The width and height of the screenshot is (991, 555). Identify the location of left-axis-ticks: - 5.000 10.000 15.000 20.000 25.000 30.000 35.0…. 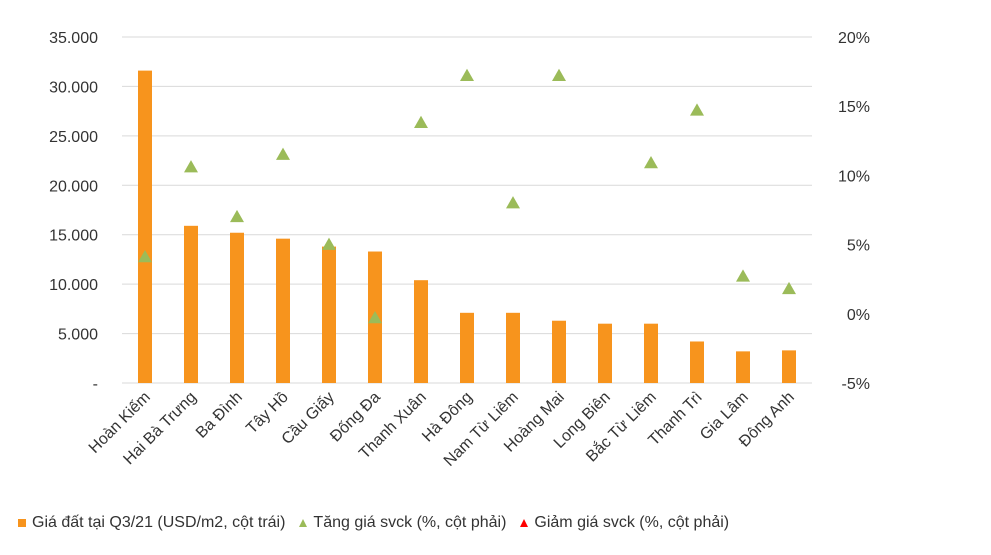
(73, 211).